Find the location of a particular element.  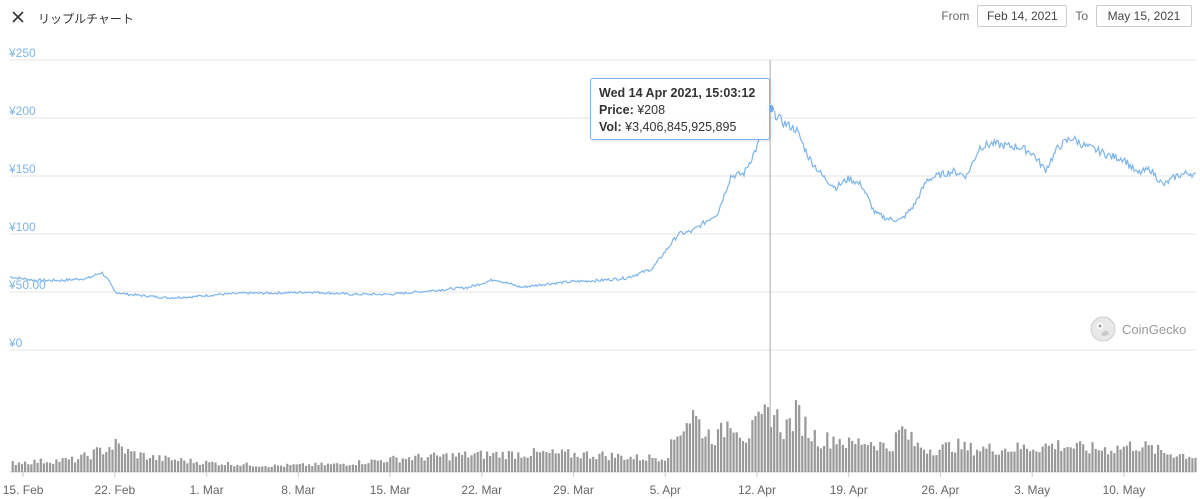

x-tick-label: 15. Feb is located at coordinates (23, 490).